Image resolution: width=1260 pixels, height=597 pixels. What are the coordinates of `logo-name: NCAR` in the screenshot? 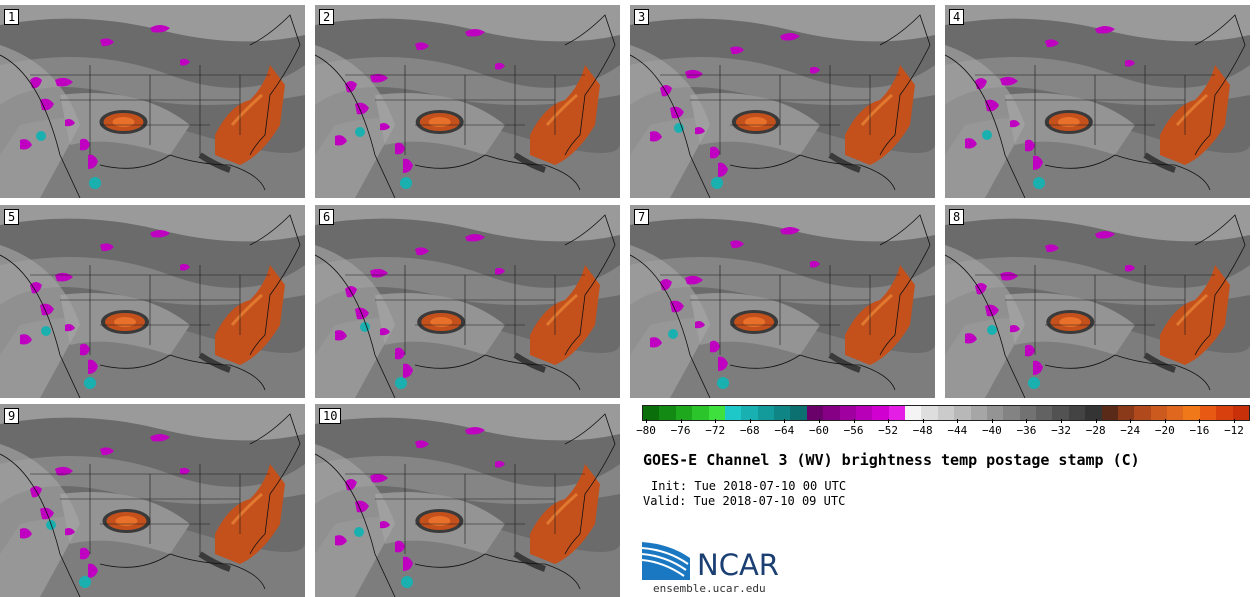 It's located at (738, 565).